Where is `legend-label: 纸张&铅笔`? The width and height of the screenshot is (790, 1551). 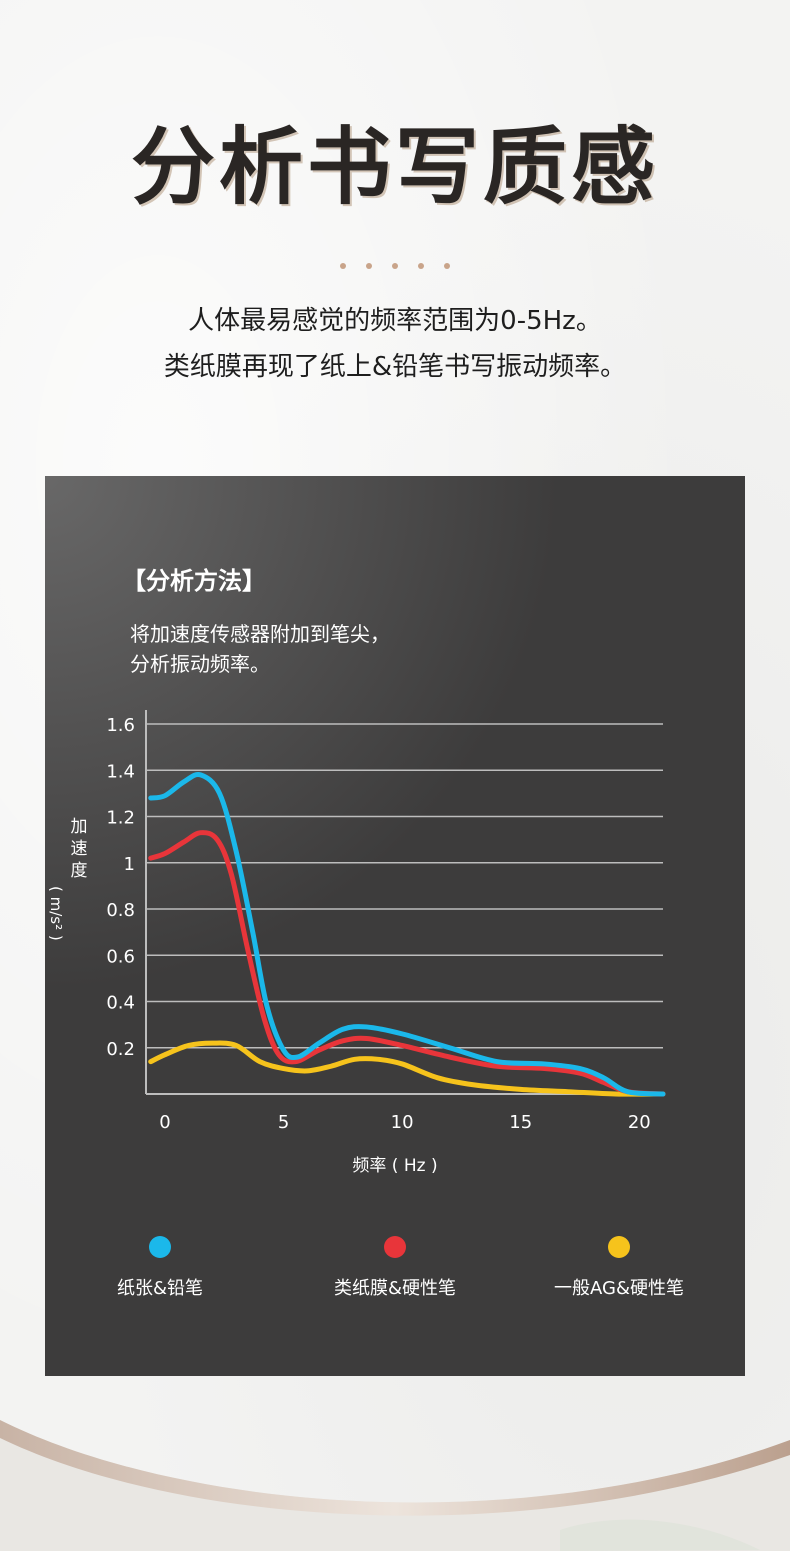 legend-label: 纸张&铅笔 is located at coordinates (160, 1288).